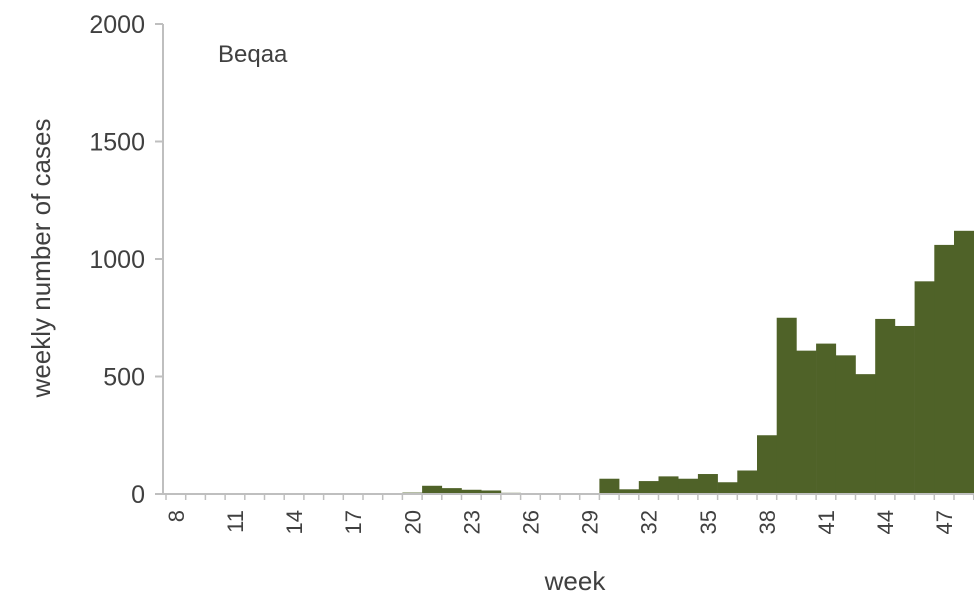 The height and width of the screenshot is (608, 974). Describe the element at coordinates (124, 378) in the screenshot. I see `y-tick-label: 500` at that location.